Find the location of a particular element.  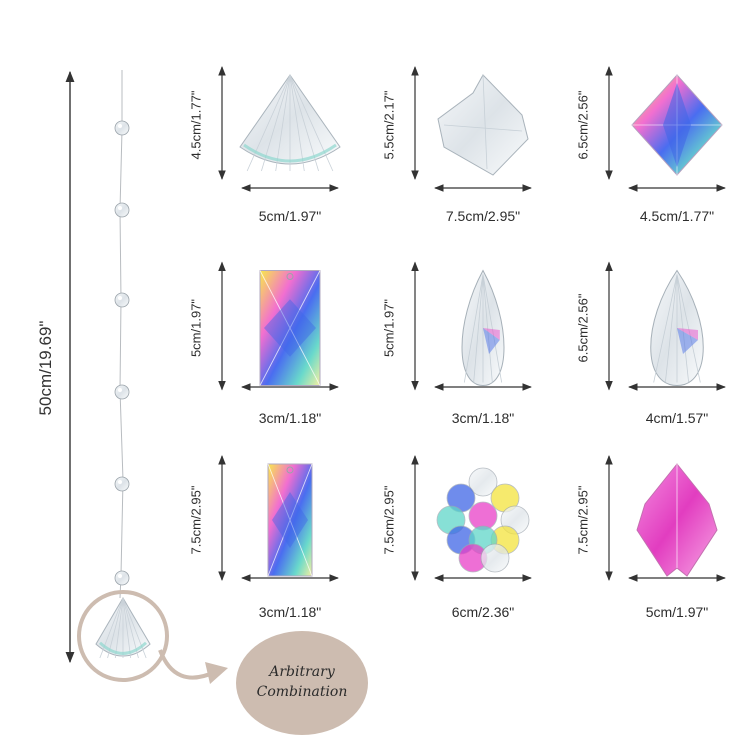

combination-bubble is located at coordinates (302, 683).